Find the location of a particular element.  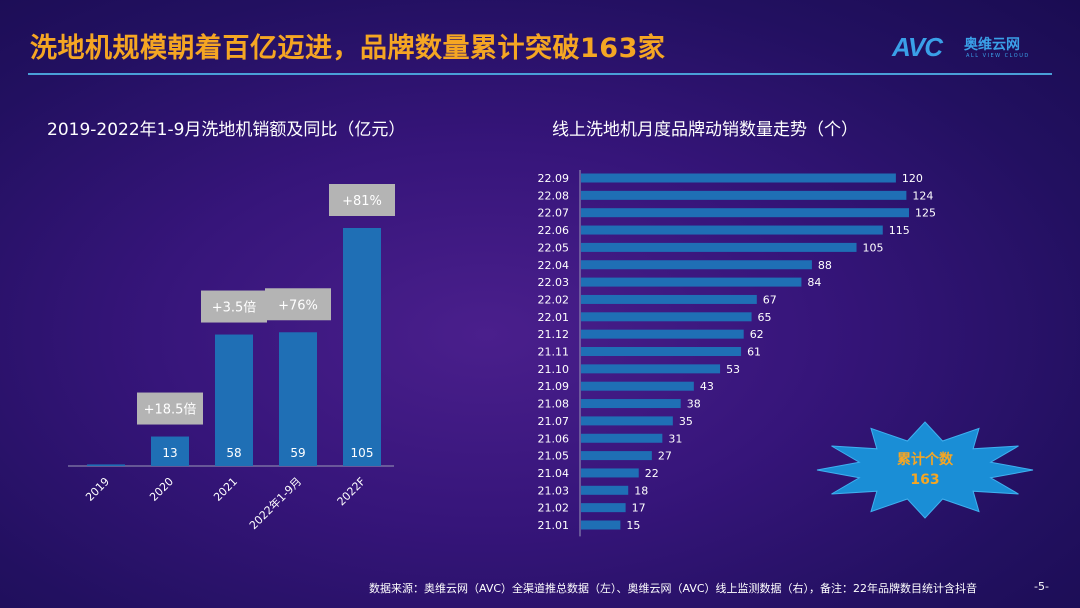

left-chart-title: 2019-2022年1-9月洗地机销额及同比（亿元） is located at coordinates (226, 130).